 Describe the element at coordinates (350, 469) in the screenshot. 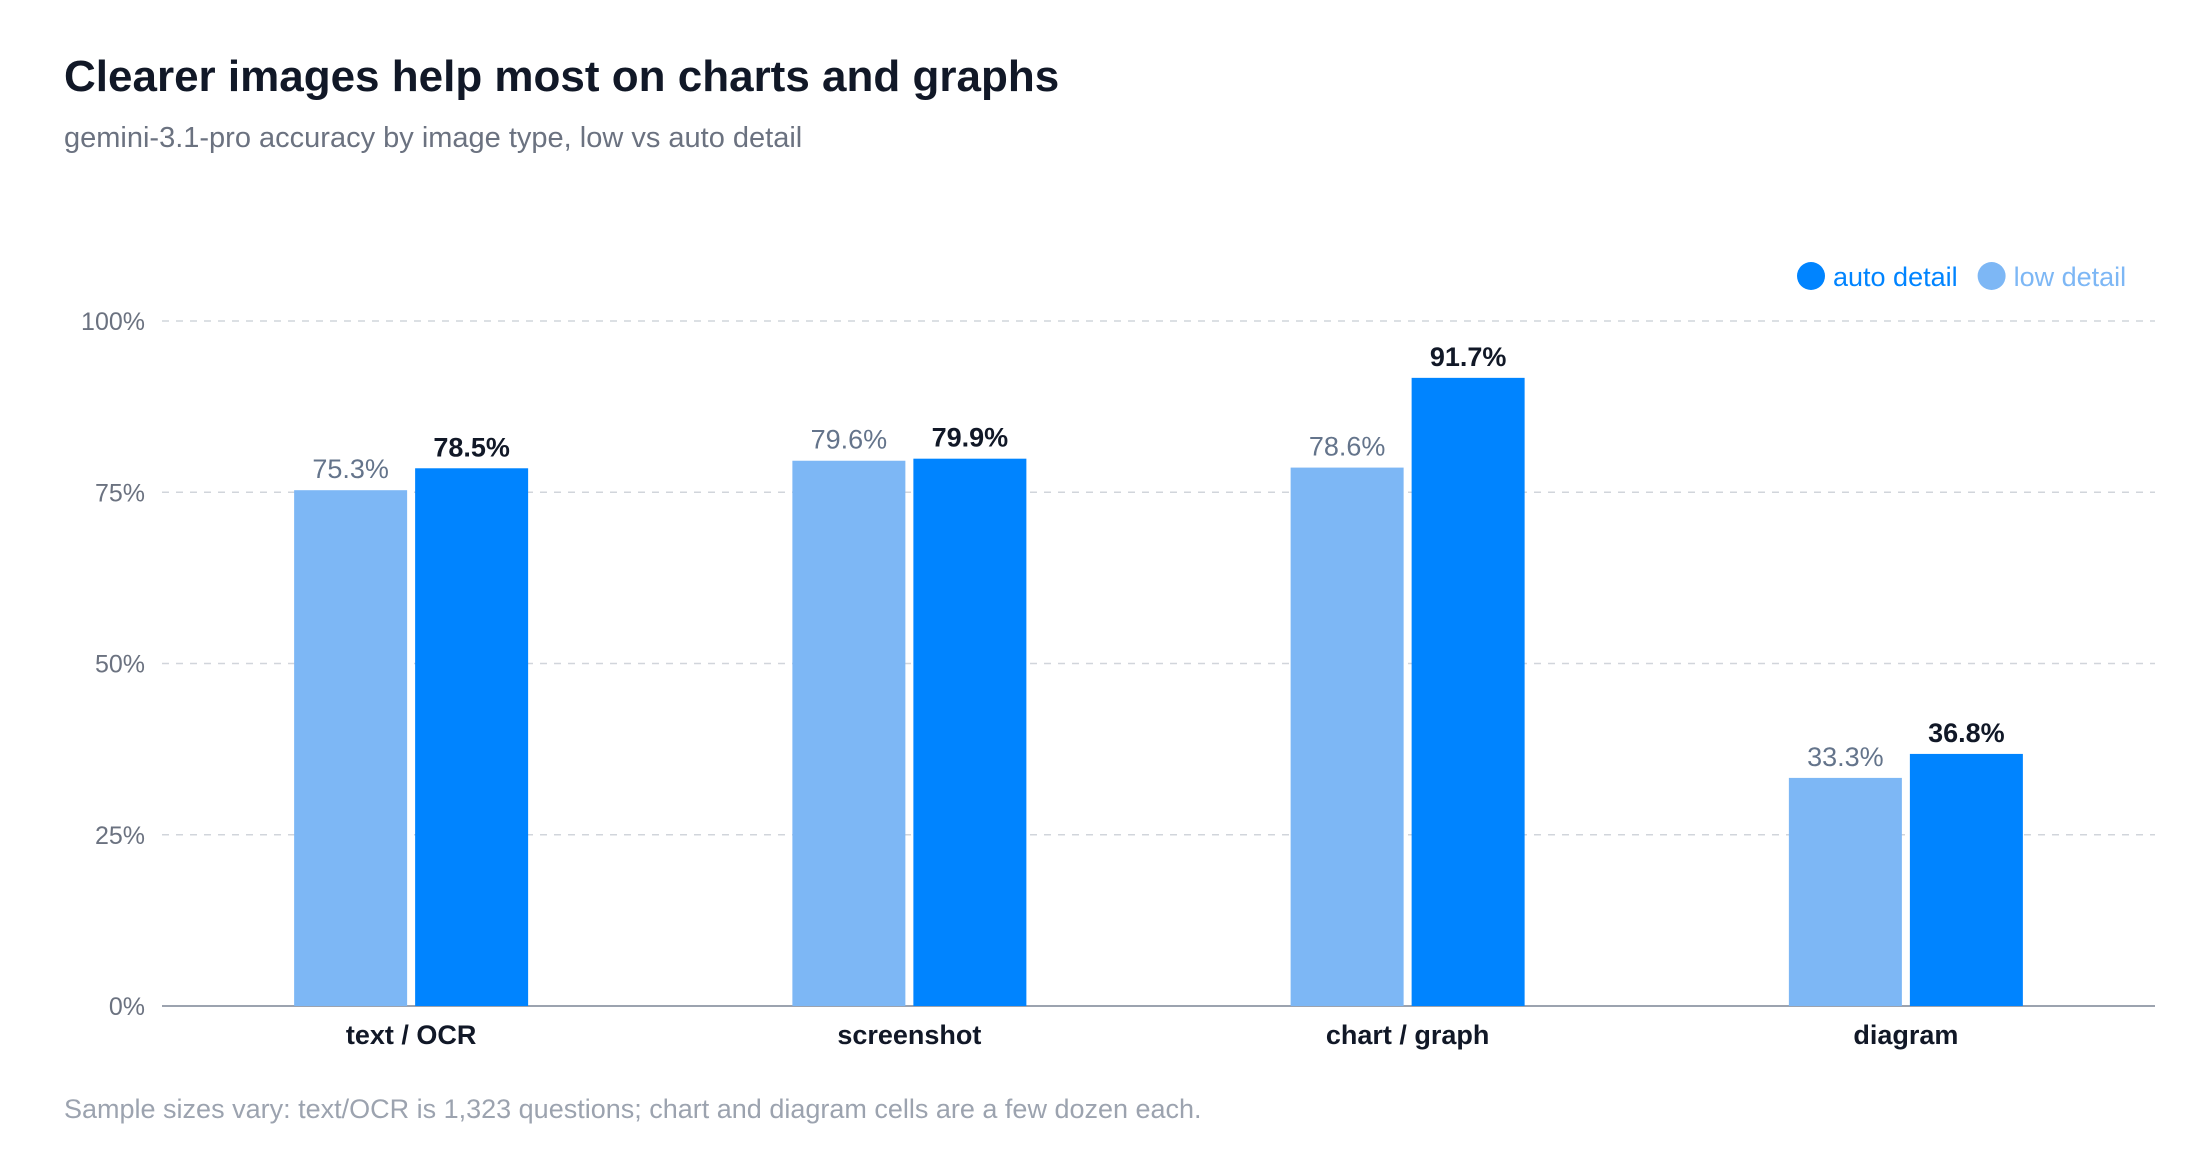

I see `data-label: 75.3%` at that location.